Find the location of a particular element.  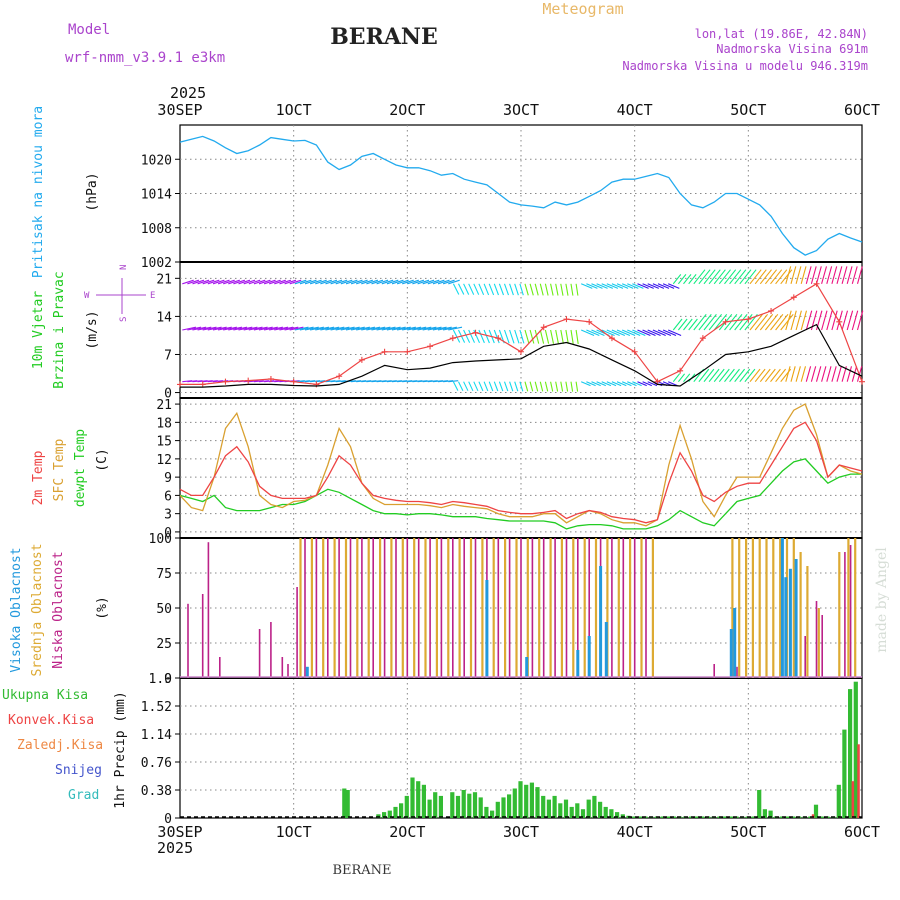

precip-ytick-label: 1.14 is located at coordinates (156, 735).